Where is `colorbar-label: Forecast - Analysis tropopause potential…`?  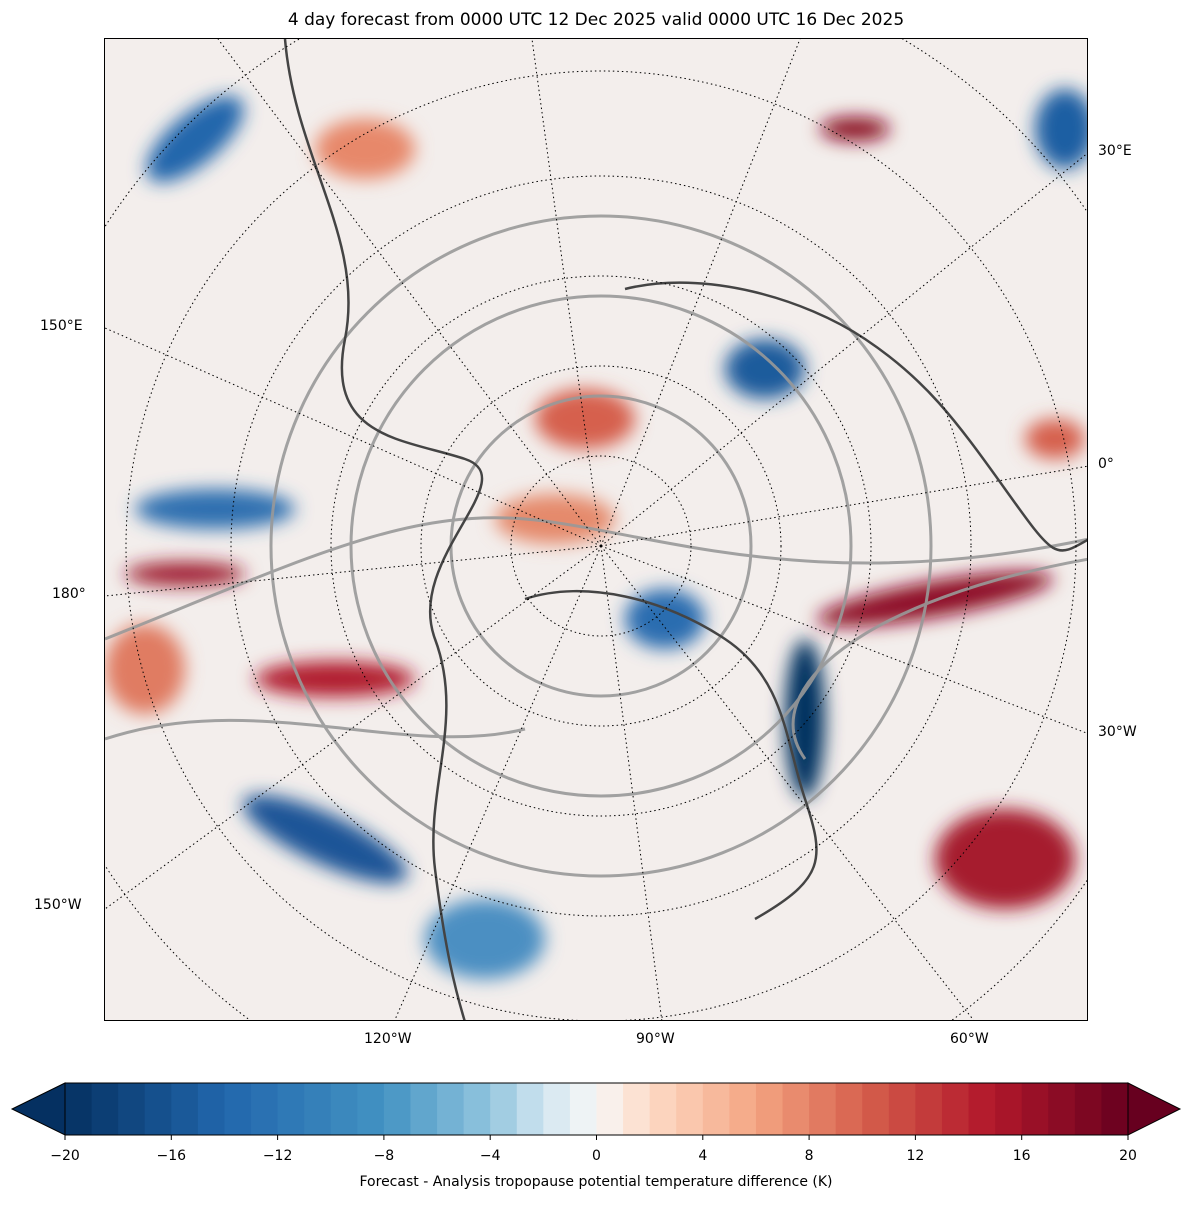 colorbar-label: Forecast - Analysis tropopause potential… is located at coordinates (596, 1182).